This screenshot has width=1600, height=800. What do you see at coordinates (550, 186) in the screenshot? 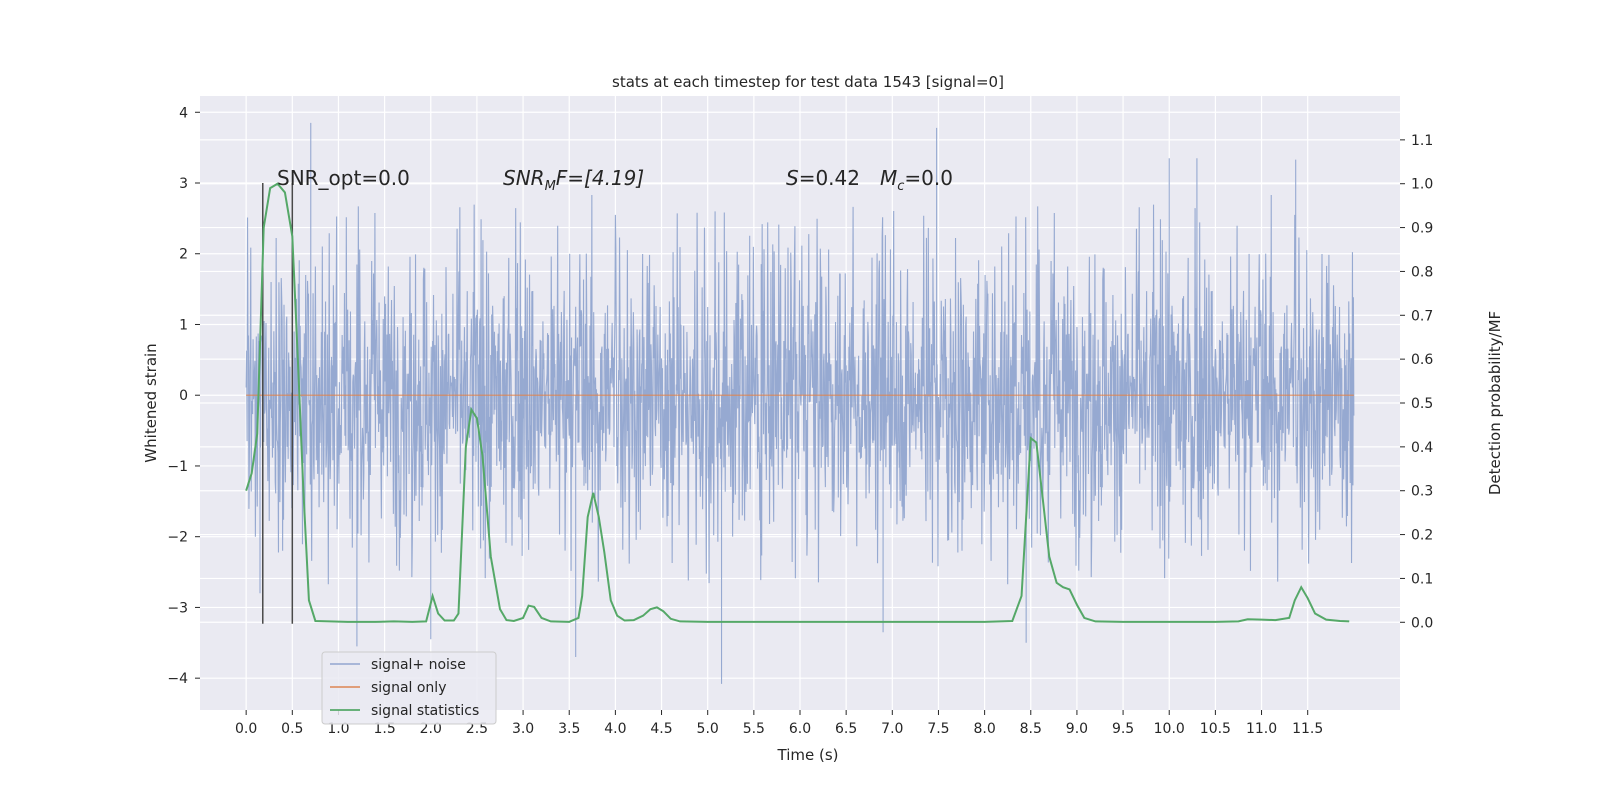
I see `annotation-snr-mf-sub: M` at bounding box center [550, 186].